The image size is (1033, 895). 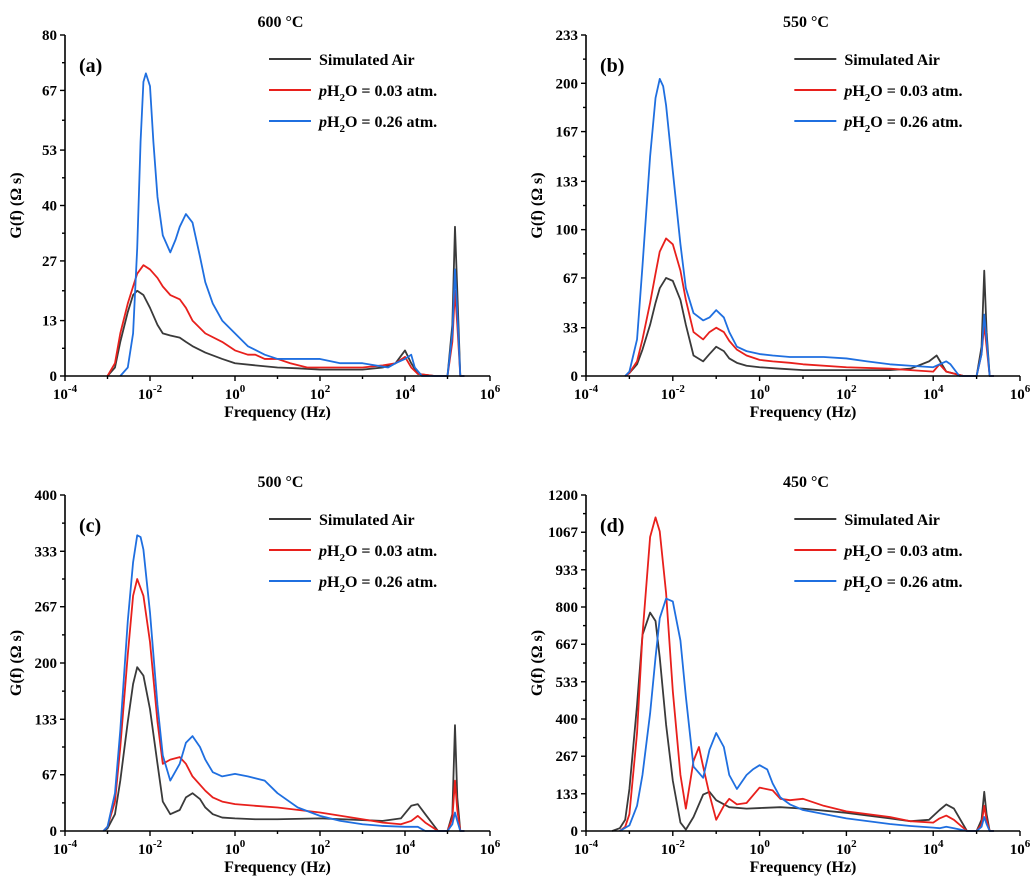 What do you see at coordinates (612, 526) in the screenshot?
I see `panel-letter: (d)` at bounding box center [612, 526].